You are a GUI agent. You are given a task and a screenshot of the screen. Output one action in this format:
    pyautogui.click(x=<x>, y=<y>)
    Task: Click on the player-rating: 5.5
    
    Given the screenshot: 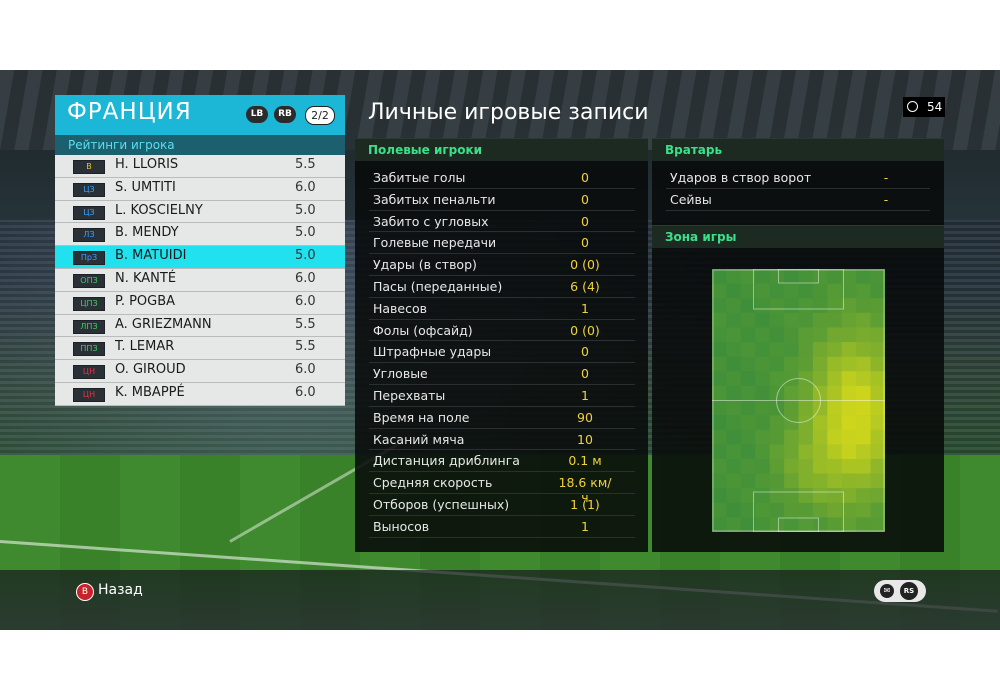 What is the action you would take?
    pyautogui.click(x=305, y=164)
    